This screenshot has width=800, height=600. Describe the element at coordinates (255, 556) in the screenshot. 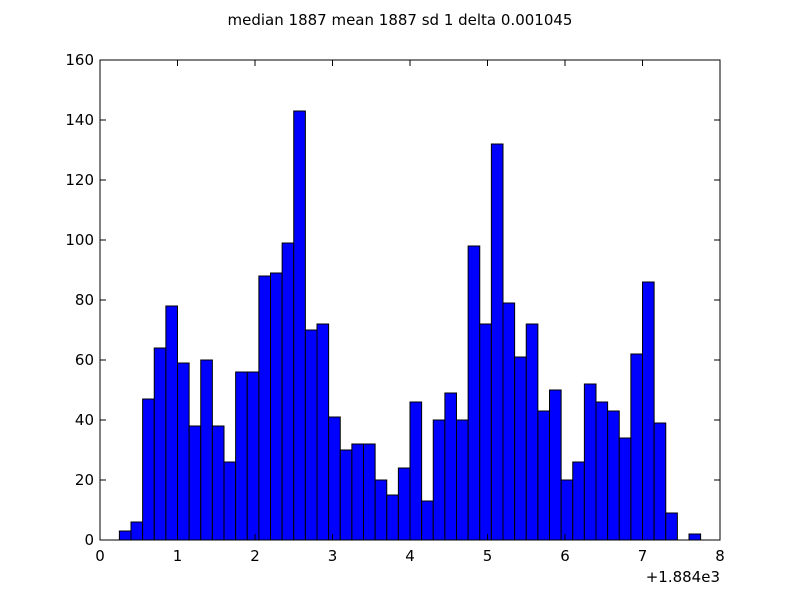

I see `x-tick-label: 2` at that location.